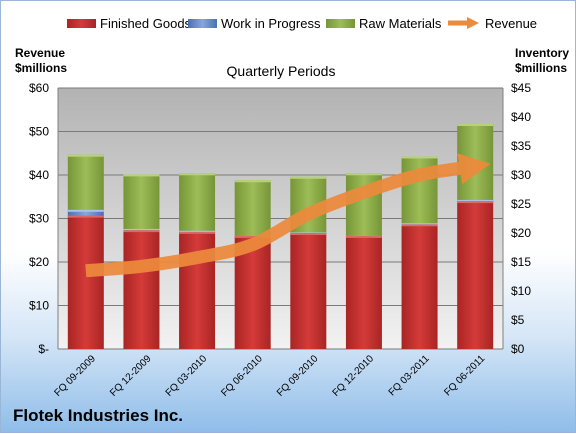 This screenshot has height=434, width=576. Describe the element at coordinates (146, 23) in the screenshot. I see `legend-label-finished-goods: Finished Goods` at that location.